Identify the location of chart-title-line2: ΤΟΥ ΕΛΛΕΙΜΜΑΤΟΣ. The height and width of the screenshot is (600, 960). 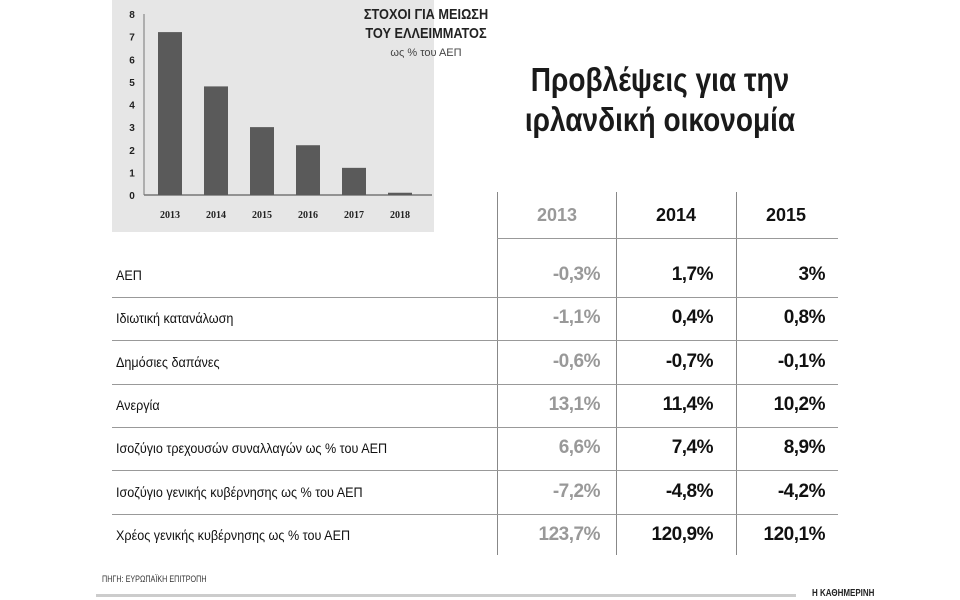
(426, 33).